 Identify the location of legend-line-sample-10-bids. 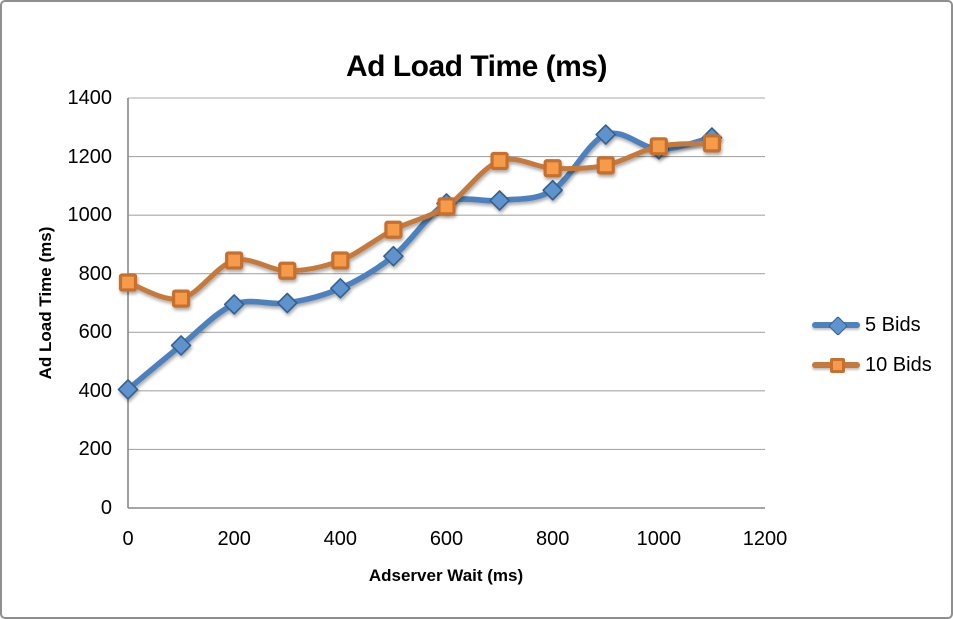
(837, 365).